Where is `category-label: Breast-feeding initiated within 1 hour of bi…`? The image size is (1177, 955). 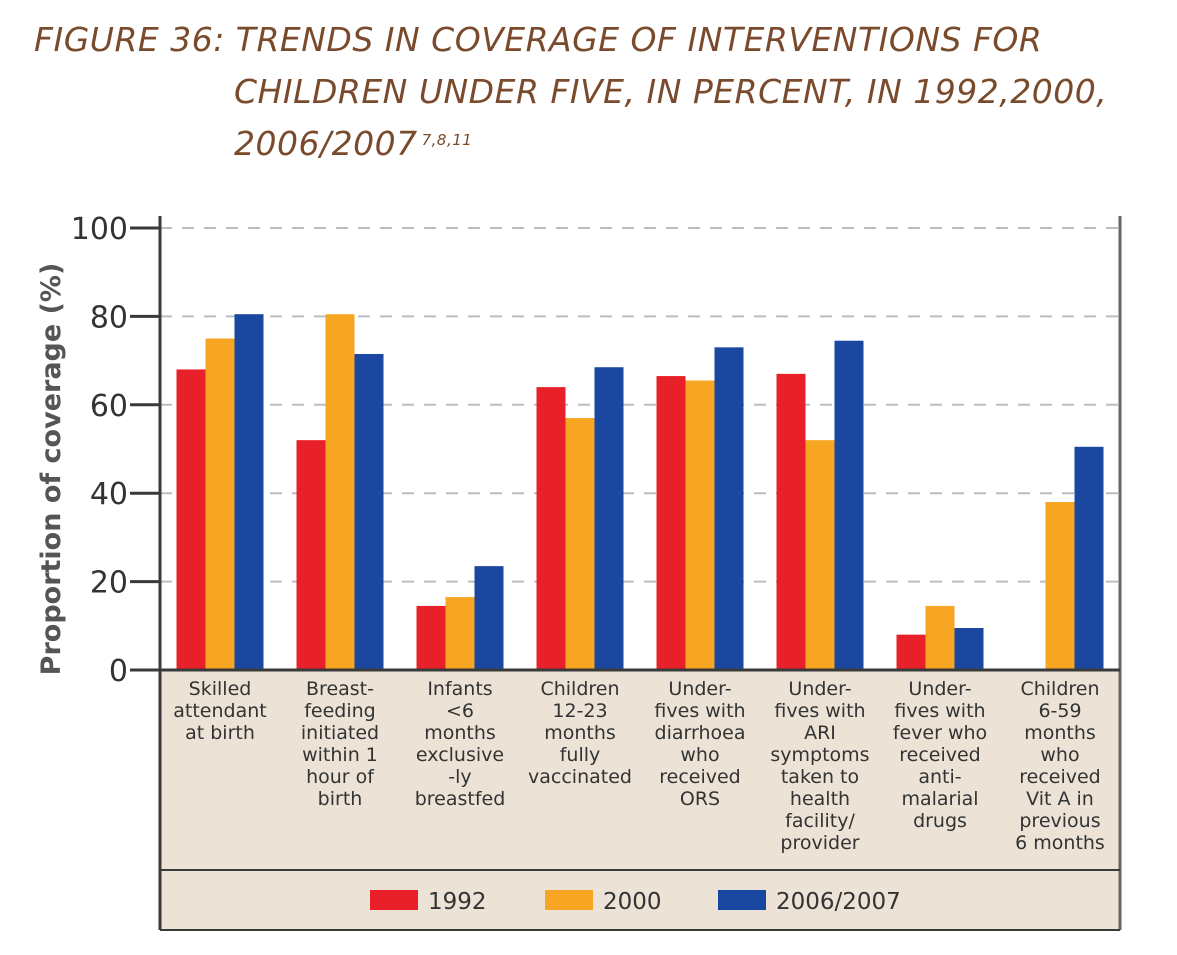
category-label: Breast-feeding initiated within 1 hour of bi… is located at coordinates (340, 744).